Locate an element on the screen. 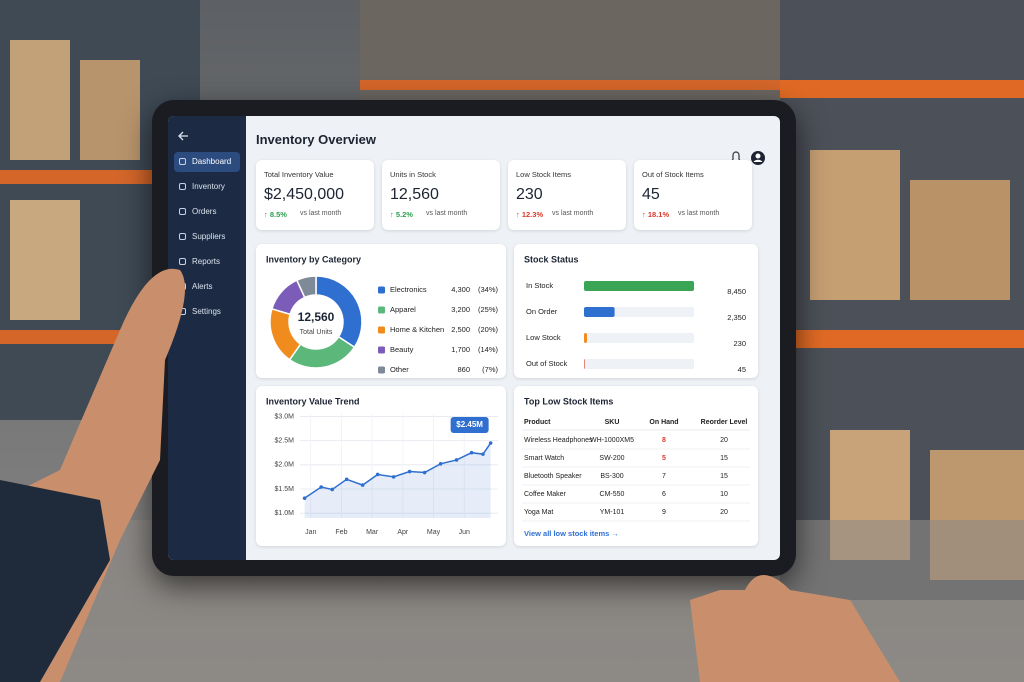 The height and width of the screenshot is (682, 1024). nav-label: Inventory is located at coordinates (208, 186).